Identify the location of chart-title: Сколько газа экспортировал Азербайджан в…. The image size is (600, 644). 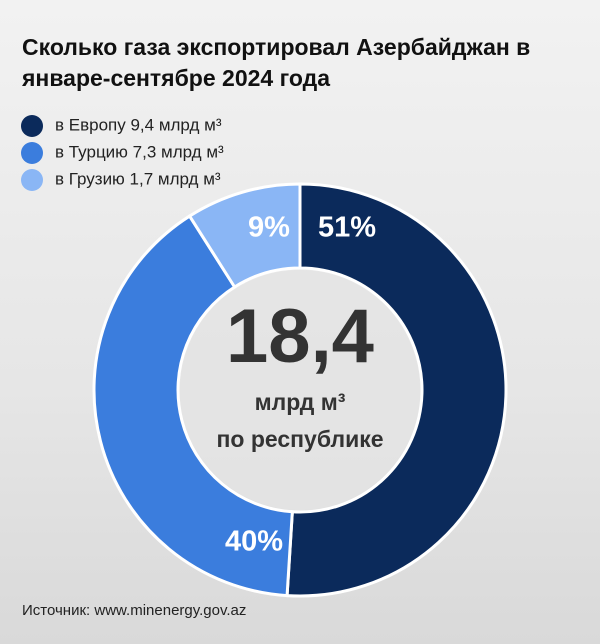
(276, 62).